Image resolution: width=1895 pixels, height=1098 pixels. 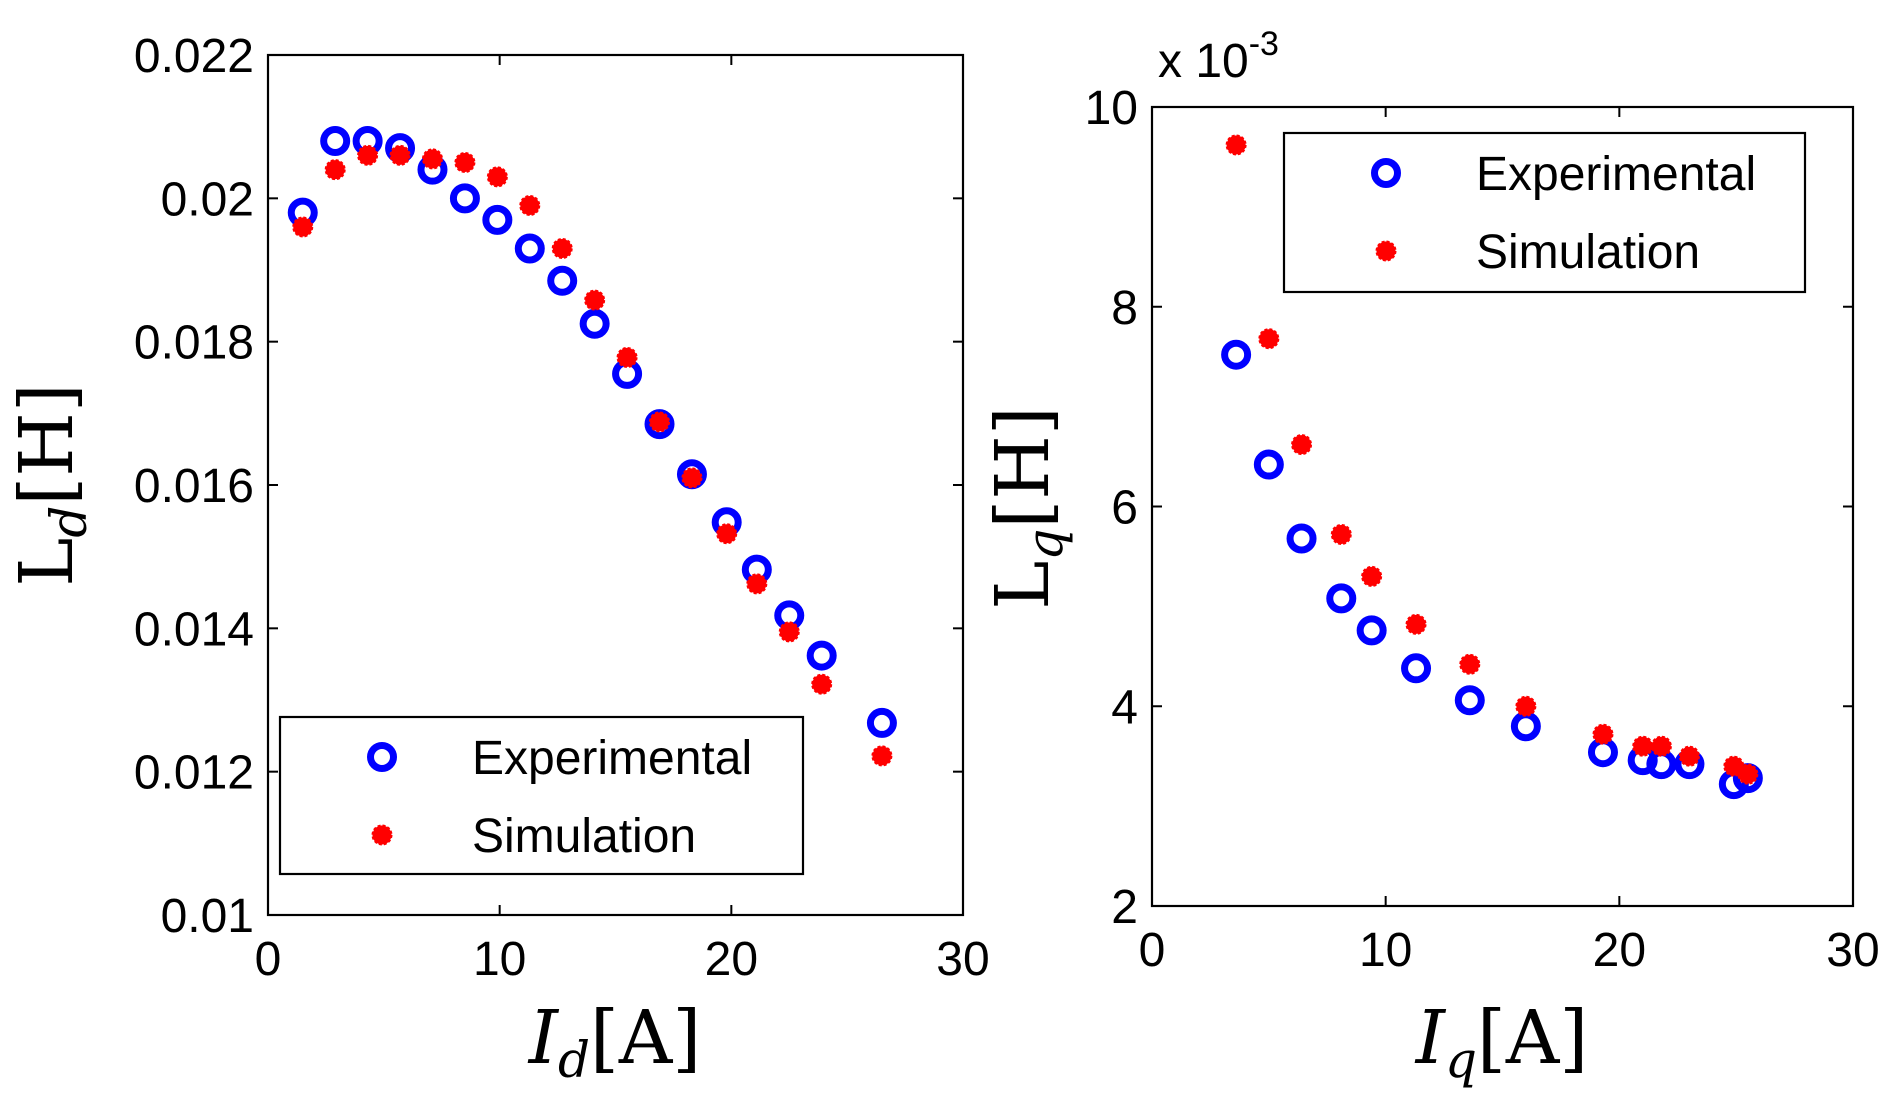 What do you see at coordinates (1501, 1042) in the screenshot?
I see `x-axis-label: Iq[A]` at bounding box center [1501, 1042].